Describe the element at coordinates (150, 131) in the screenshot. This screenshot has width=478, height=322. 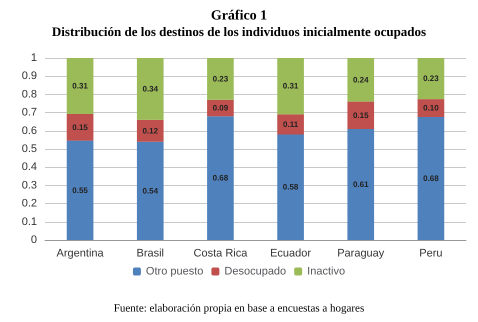
I see `data-label: 0.12` at that location.